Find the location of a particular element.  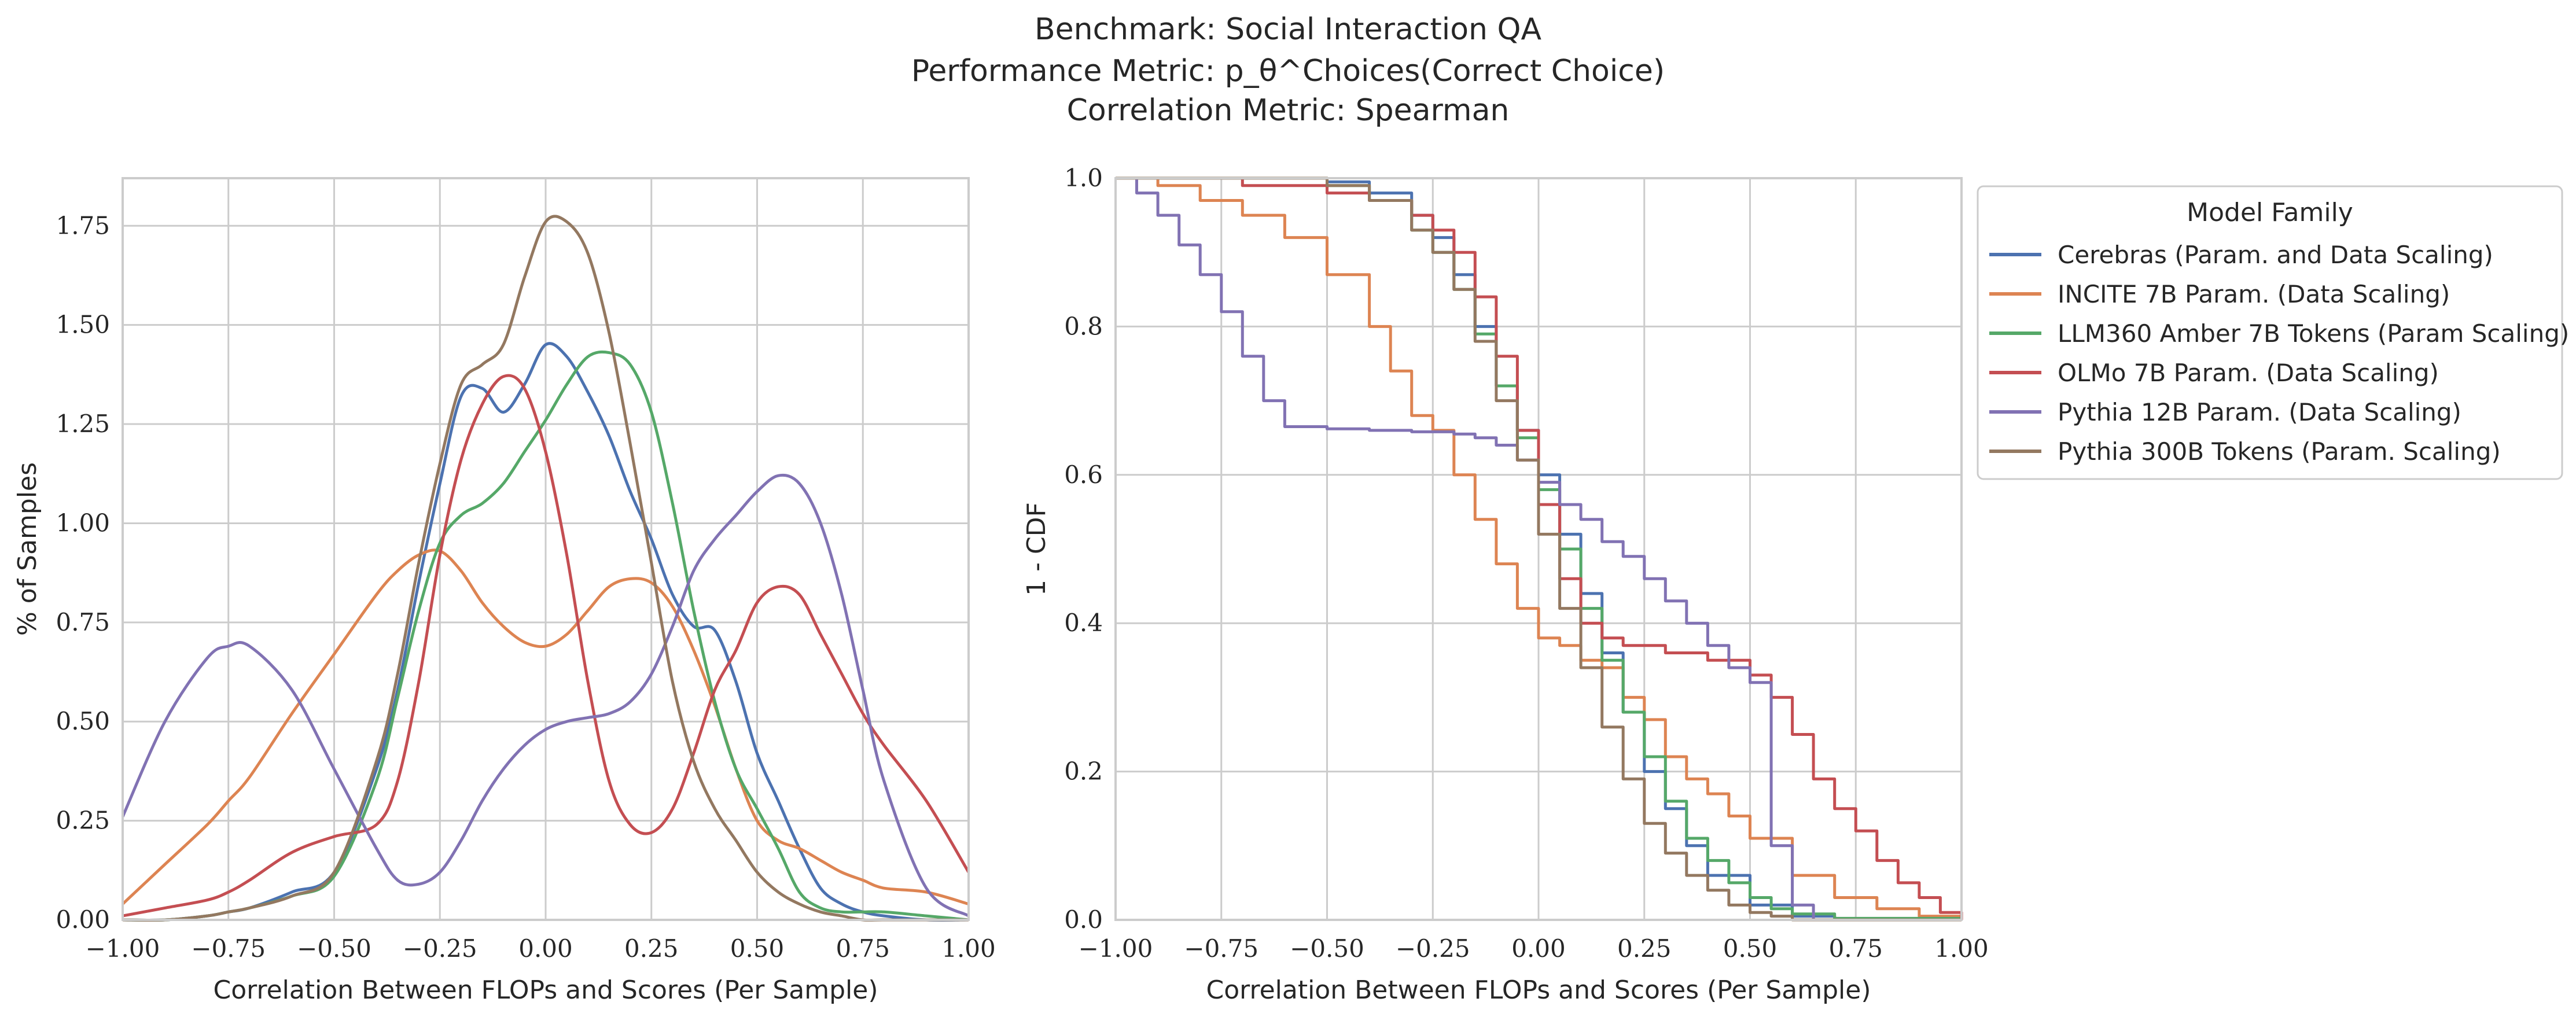

legend-label: Pythia 12B Param. (Data Scaling) is located at coordinates (2259, 412).